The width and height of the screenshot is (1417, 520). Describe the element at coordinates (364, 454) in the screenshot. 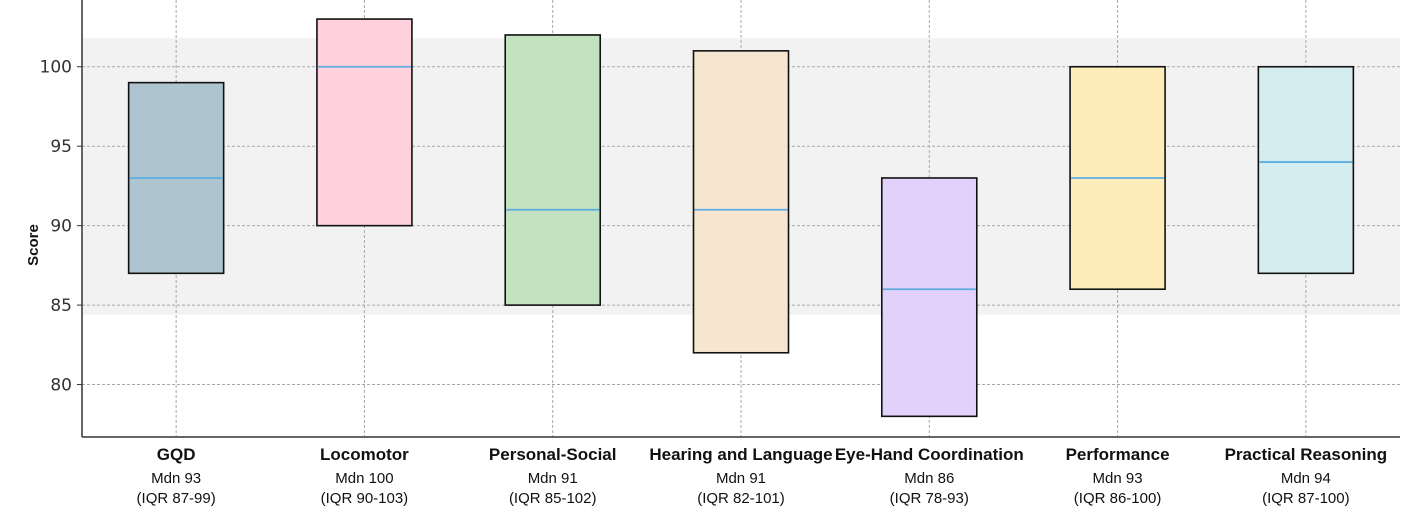

I see `category-name: Locomotor` at that location.